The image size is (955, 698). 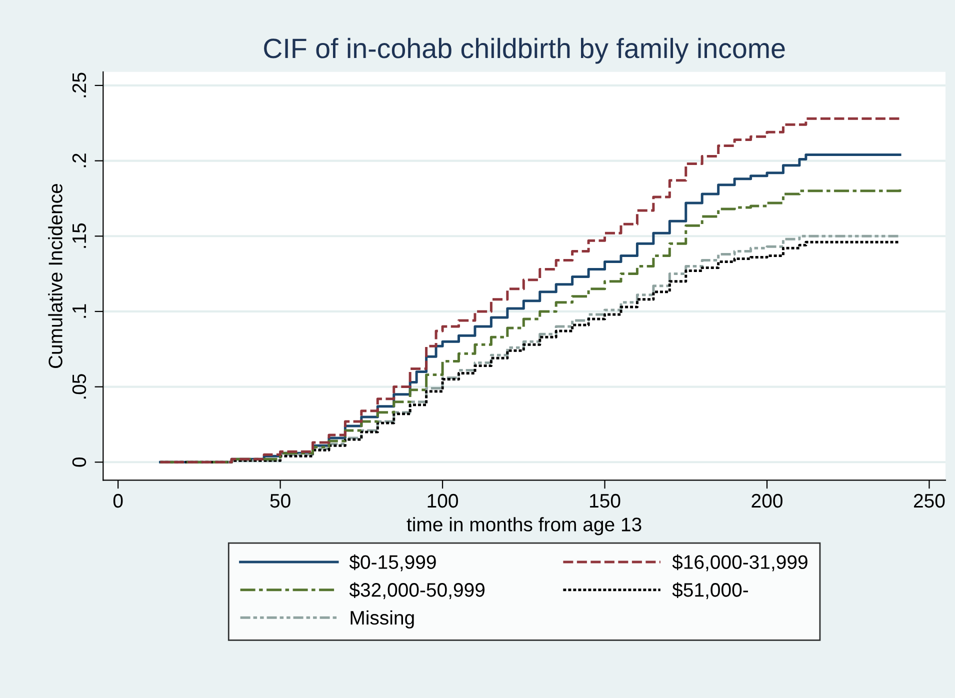 What do you see at coordinates (382, 619) in the screenshot?
I see `legend-label: Missing` at bounding box center [382, 619].